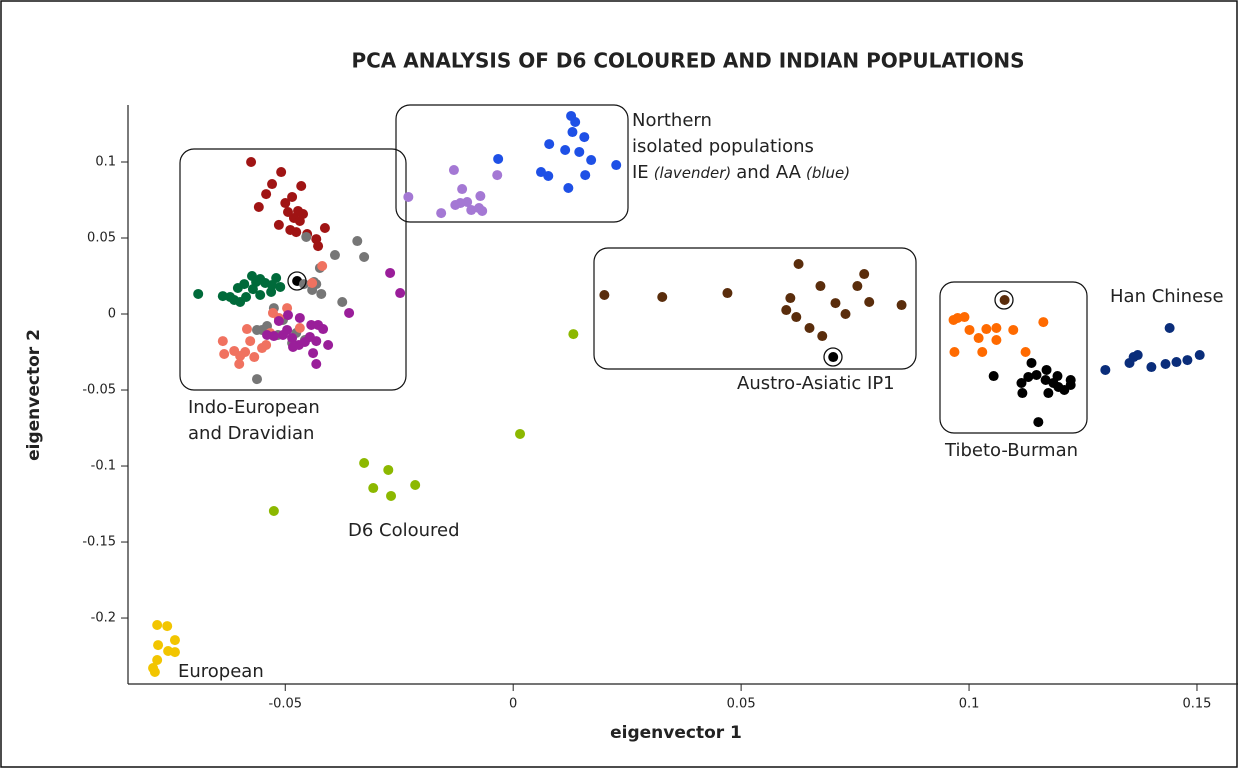  What do you see at coordinates (34, 395) in the screenshot?
I see `y-axis-label: eigenvector 2` at bounding box center [34, 395].